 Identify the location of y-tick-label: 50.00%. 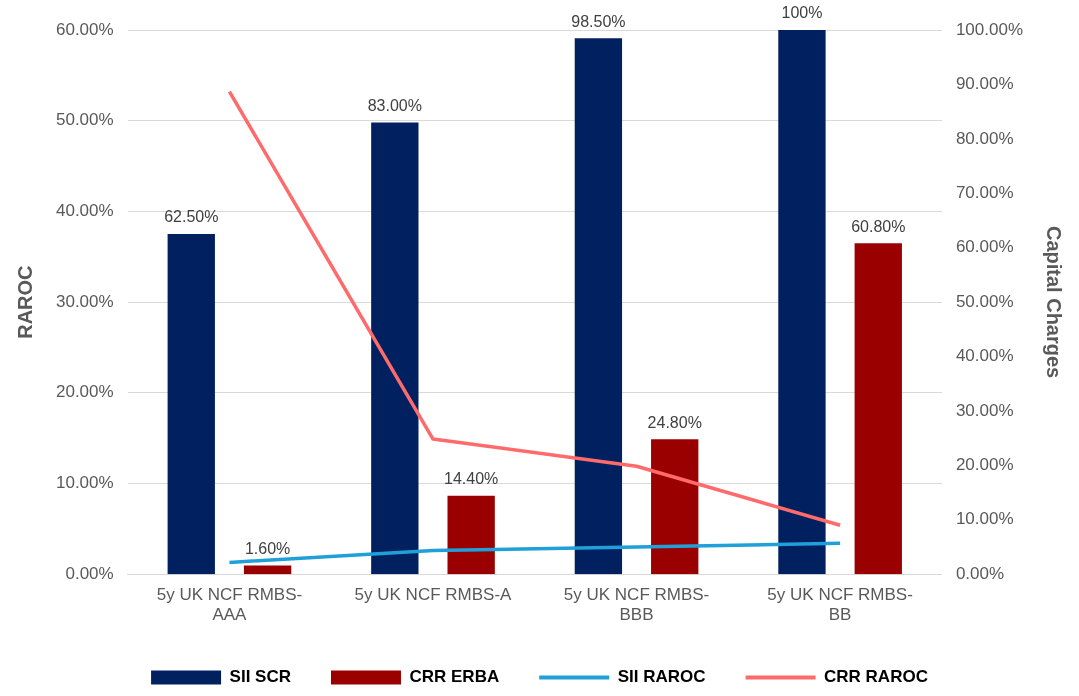
(84, 120).